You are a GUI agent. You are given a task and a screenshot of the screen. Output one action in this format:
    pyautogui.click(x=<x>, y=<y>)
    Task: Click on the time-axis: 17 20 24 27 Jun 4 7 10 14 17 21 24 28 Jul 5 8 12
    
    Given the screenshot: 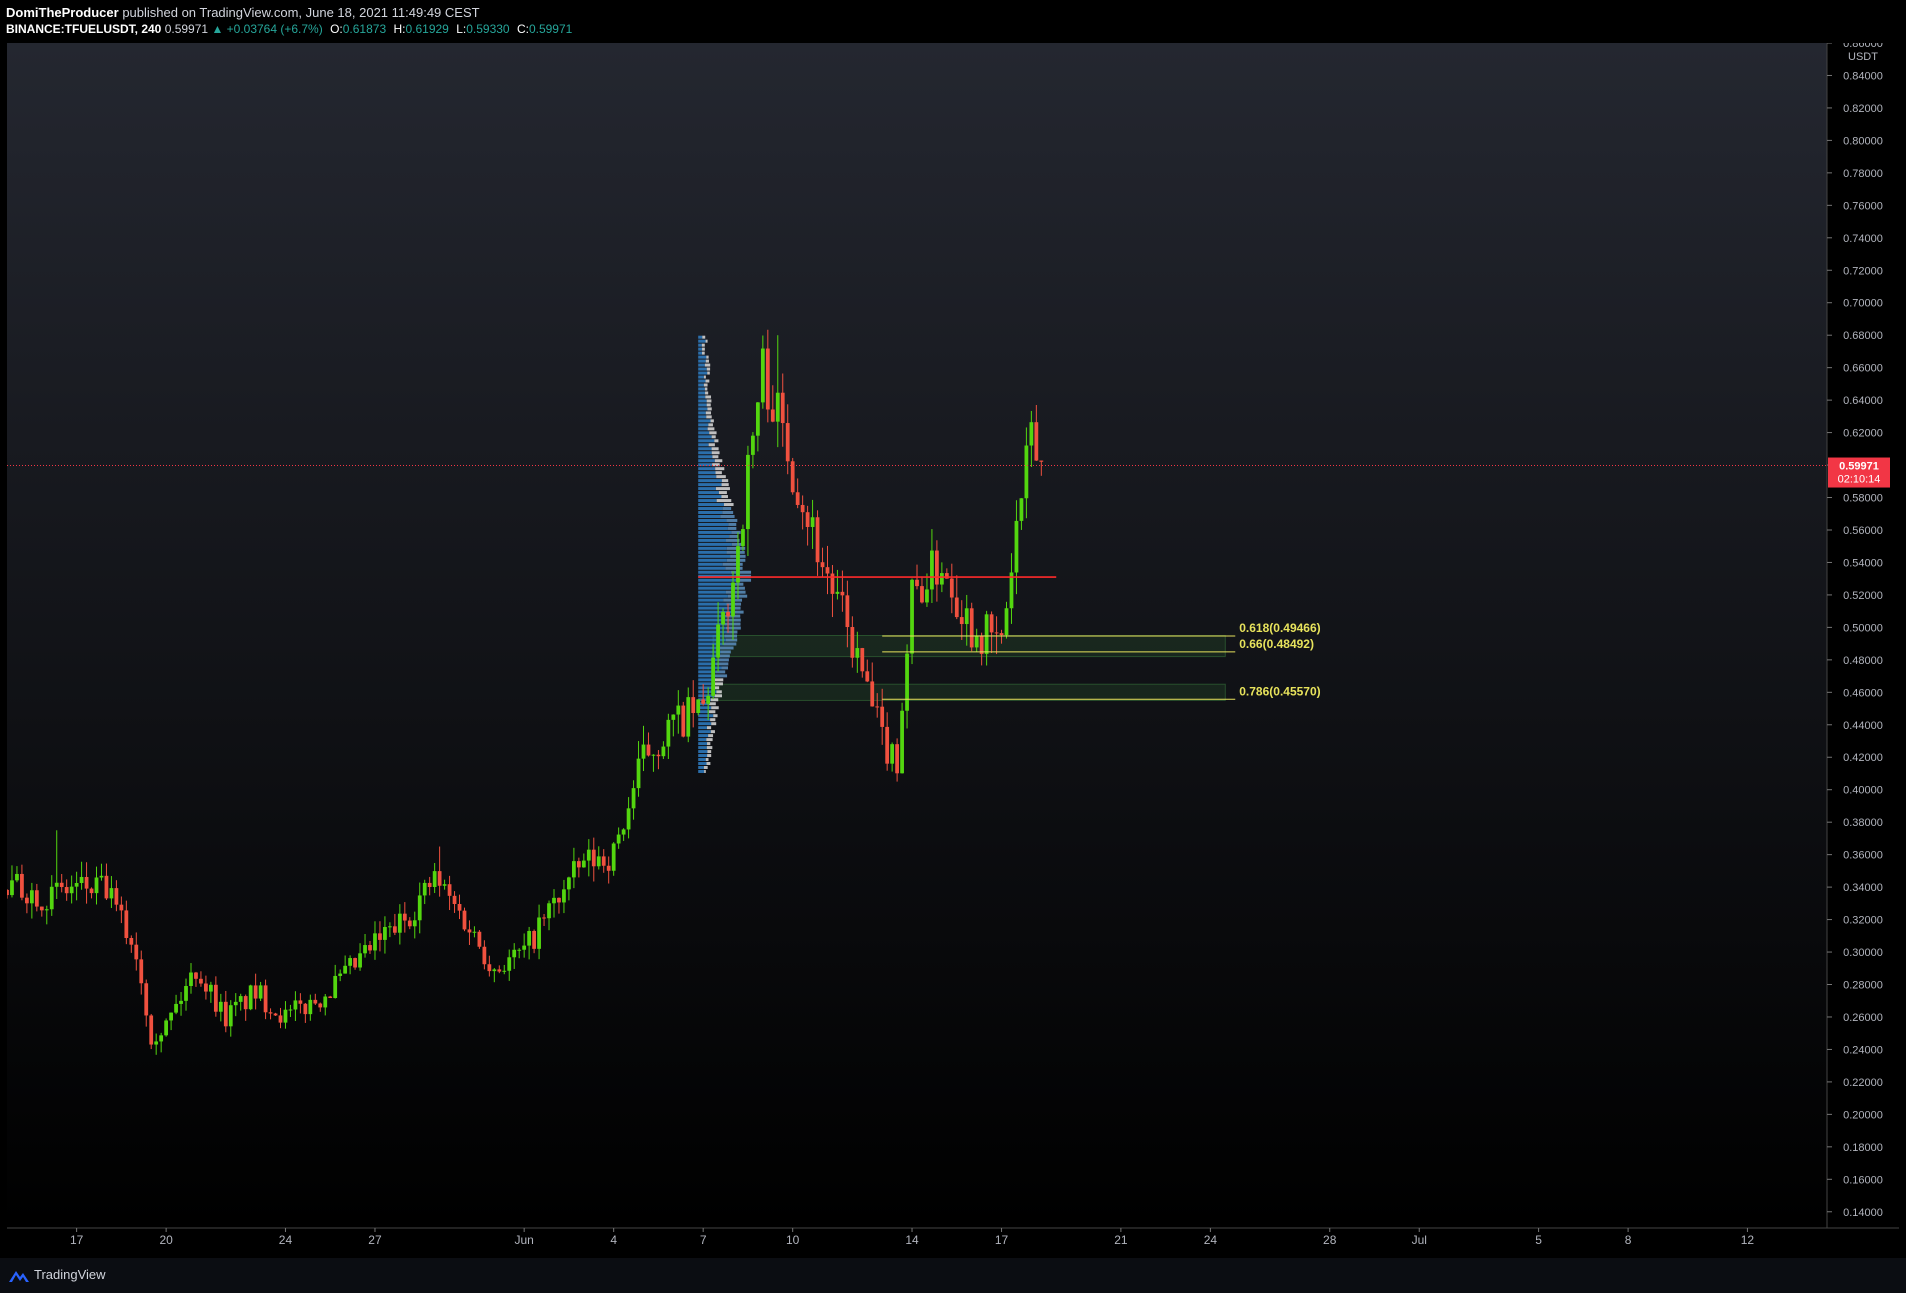 What is the action you would take?
    pyautogui.click(x=912, y=1237)
    